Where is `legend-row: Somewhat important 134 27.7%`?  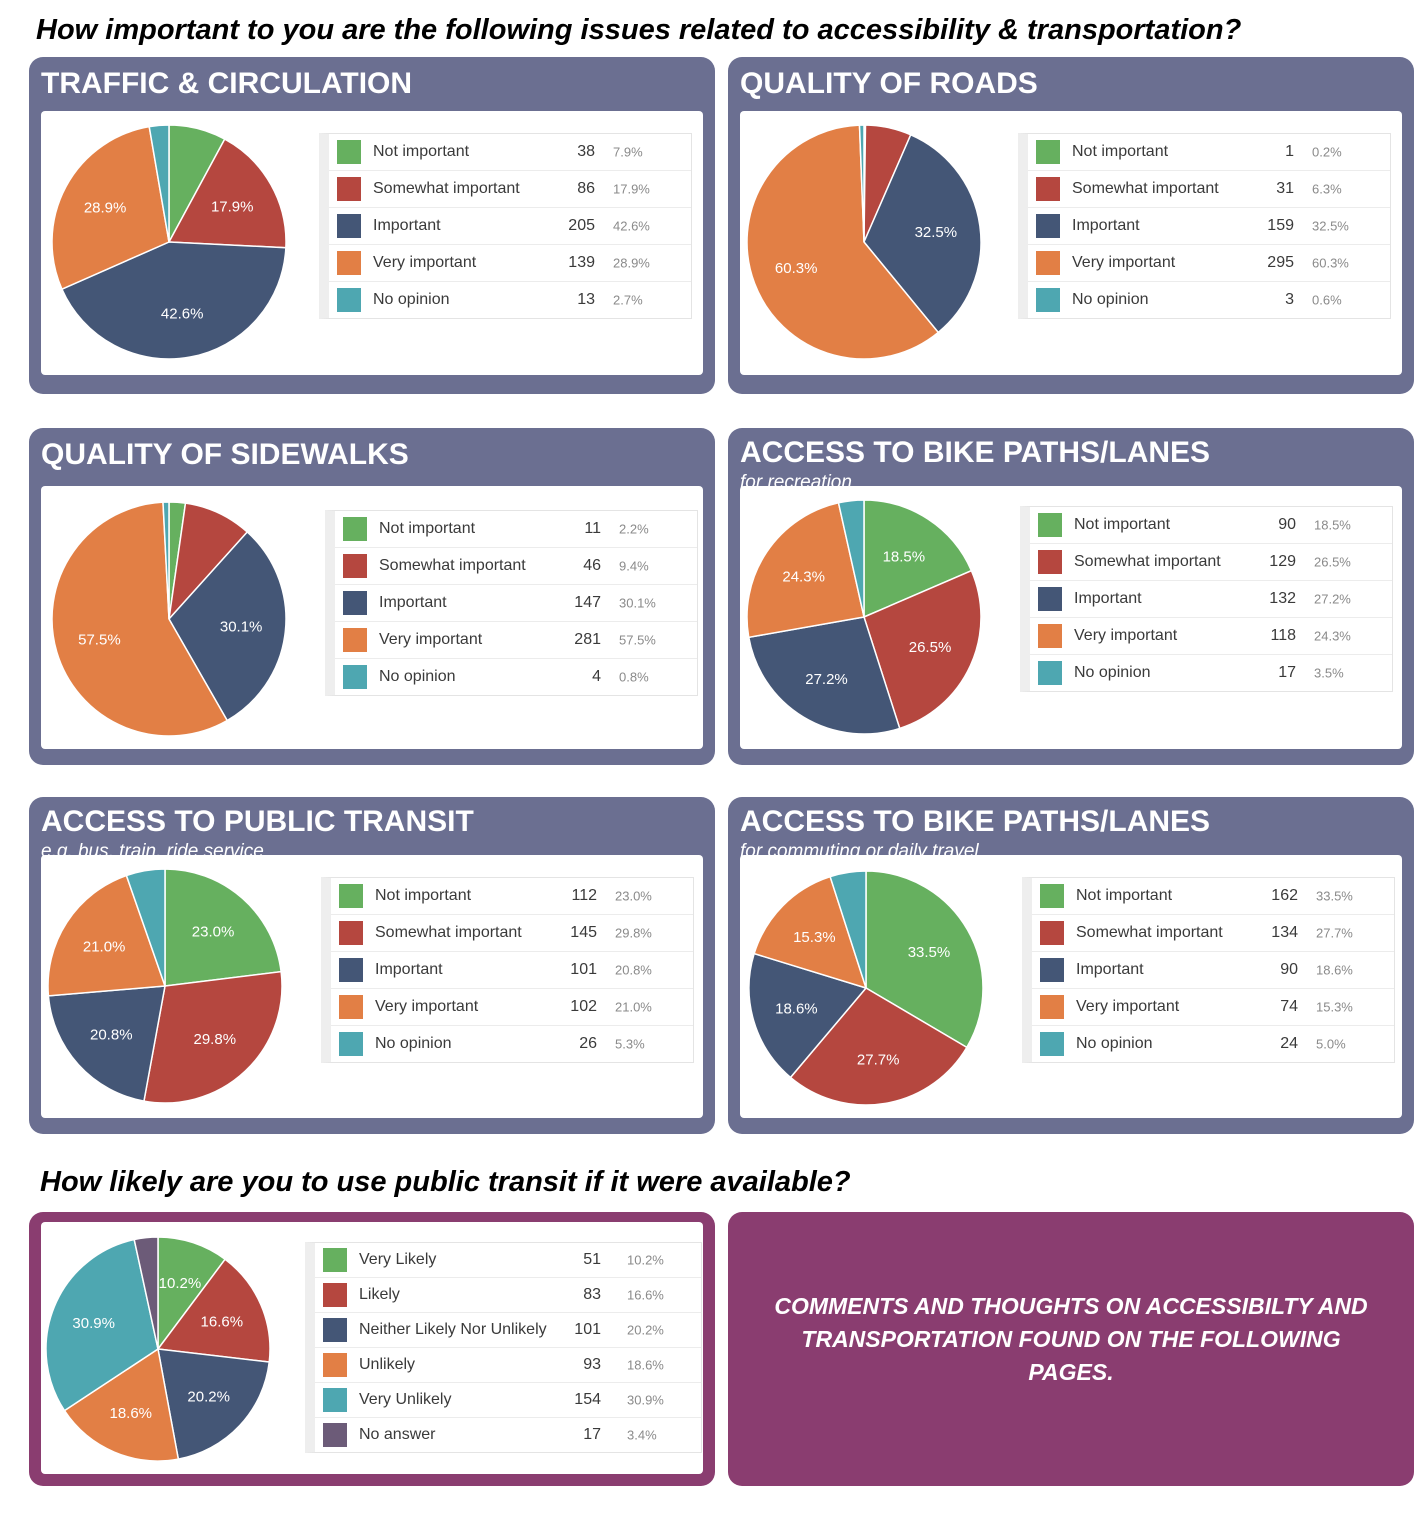 legend-row: Somewhat important 134 27.7% is located at coordinates (1213, 933).